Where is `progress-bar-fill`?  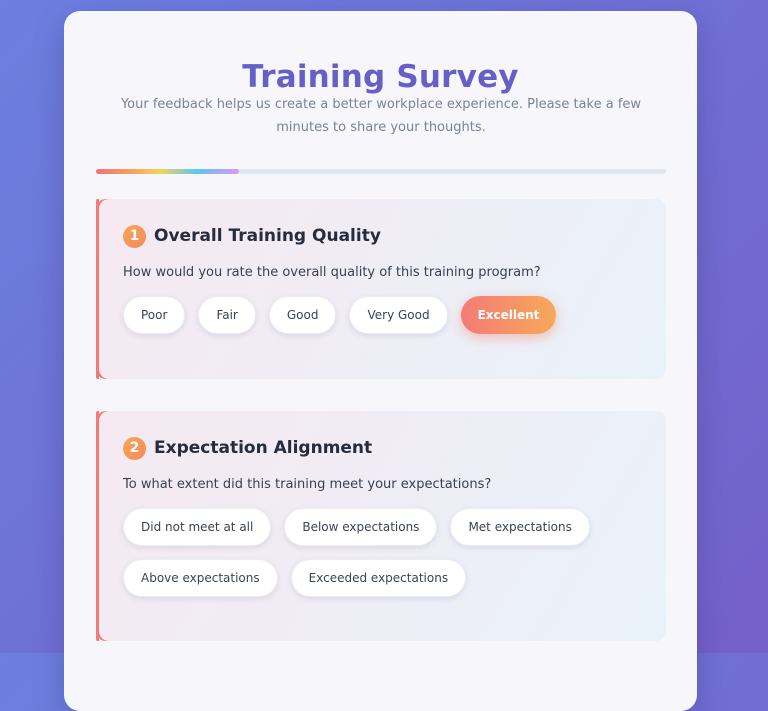 progress-bar-fill is located at coordinates (167, 171).